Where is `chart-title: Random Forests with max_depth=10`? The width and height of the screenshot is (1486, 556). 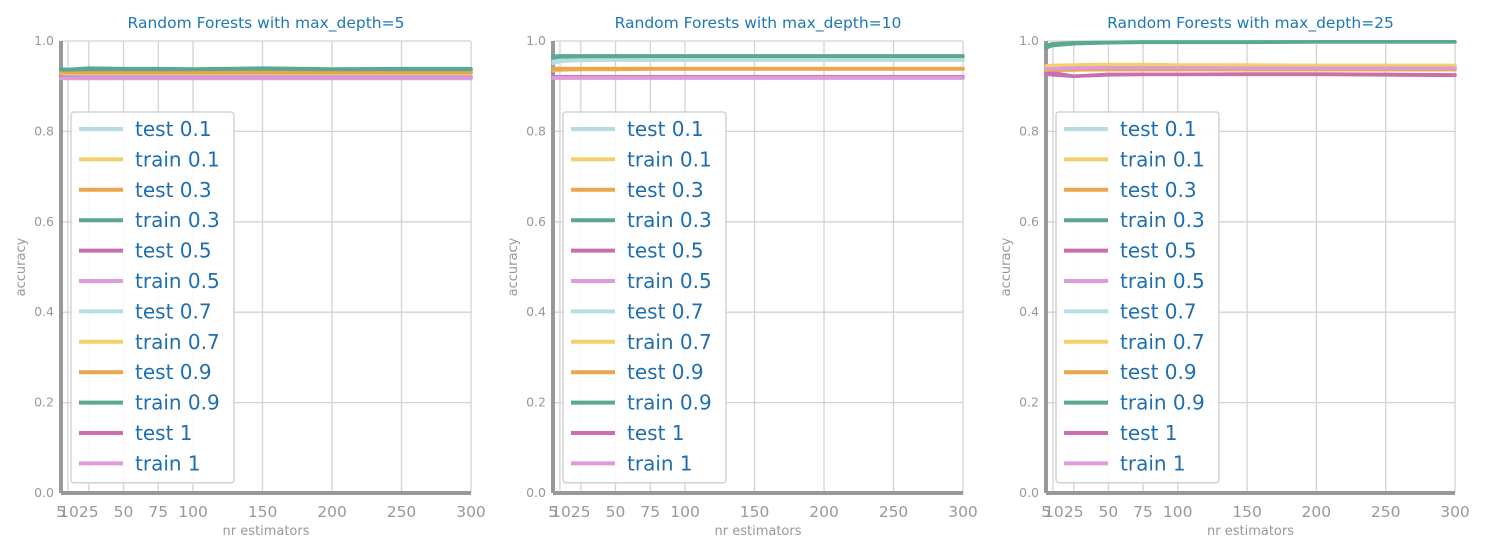
chart-title: Random Forests with max_depth=10 is located at coordinates (758, 23).